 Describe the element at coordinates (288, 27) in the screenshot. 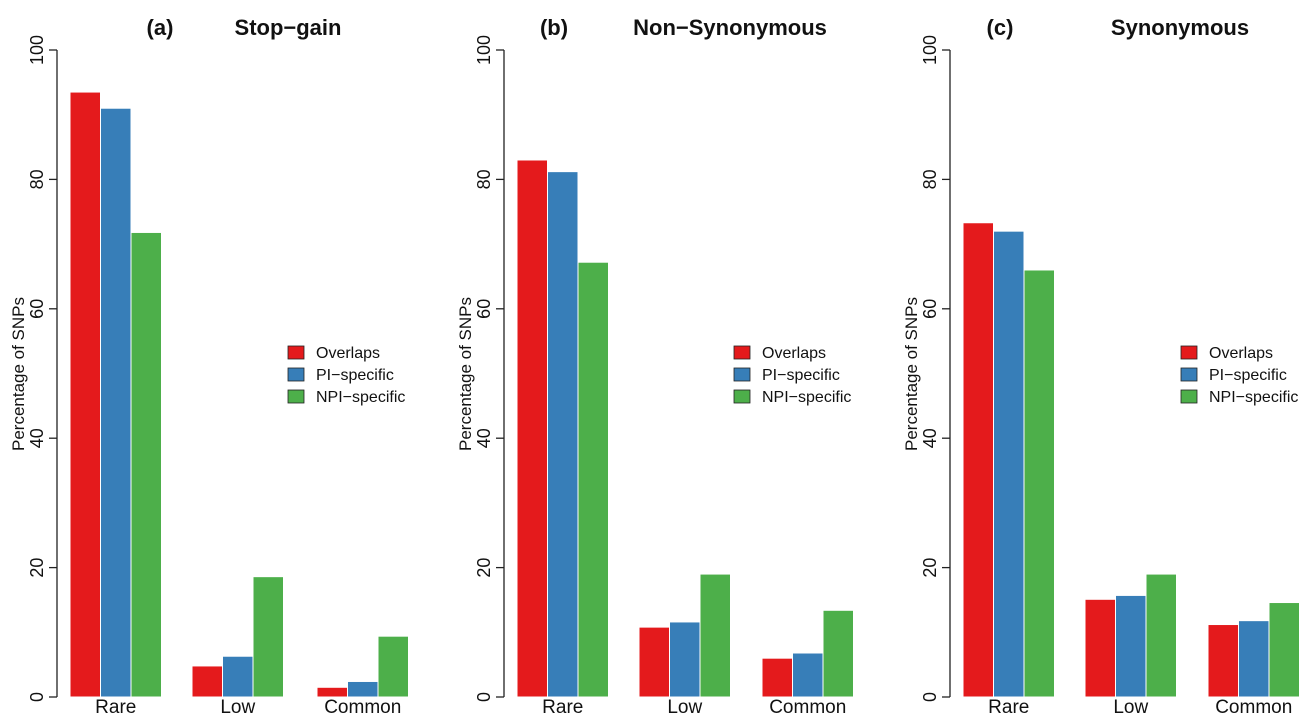

I see `chart-title: Stop−gain` at that location.